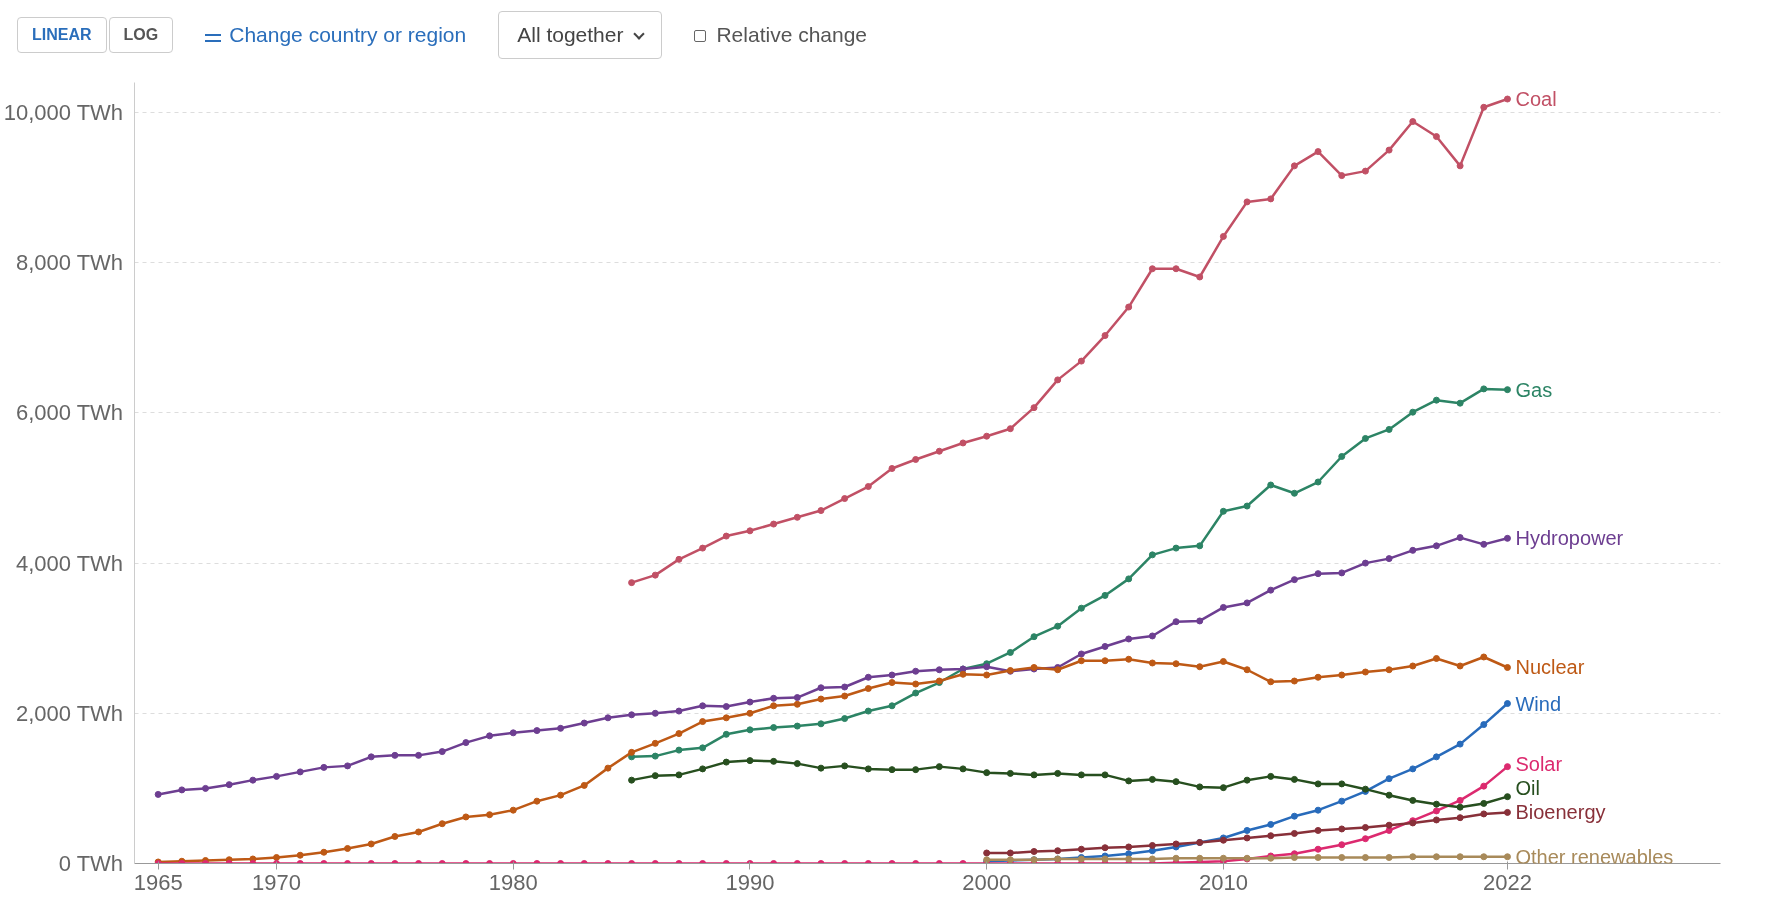  What do you see at coordinates (1223, 882) in the screenshot?
I see `x-tick-label: 2010` at bounding box center [1223, 882].